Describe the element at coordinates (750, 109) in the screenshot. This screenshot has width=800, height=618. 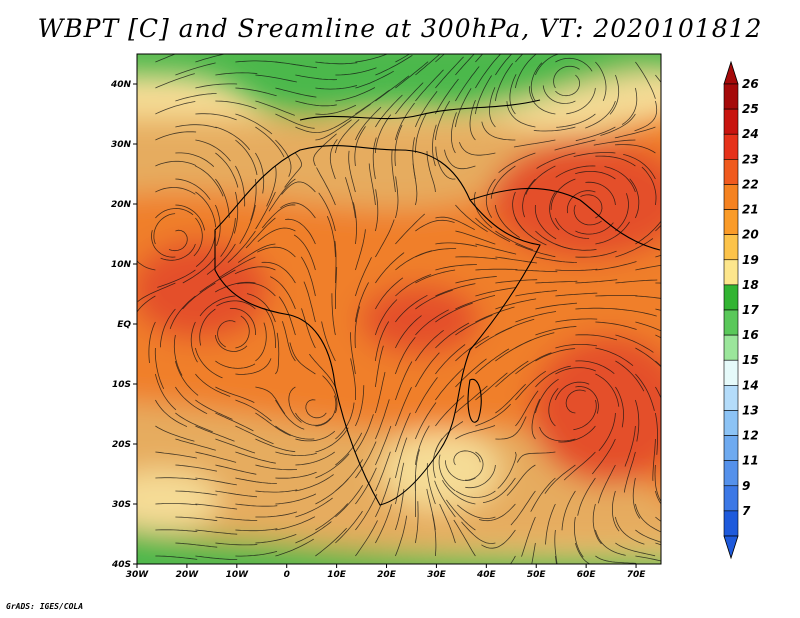
I see `colorbar-label: 25` at that location.